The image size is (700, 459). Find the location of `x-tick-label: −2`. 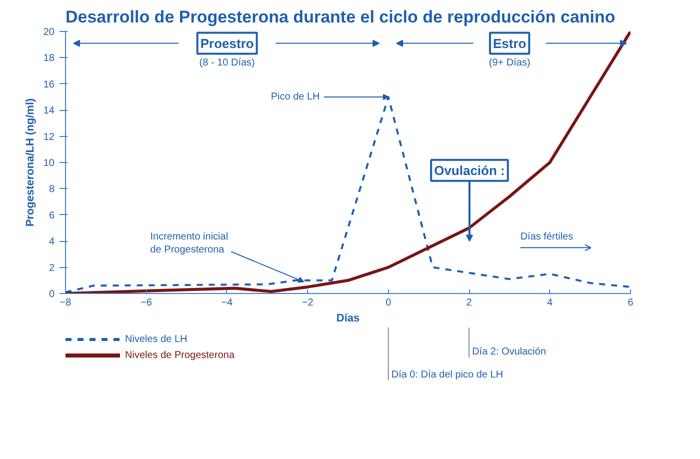

x-tick-label: −2 is located at coordinates (308, 303).